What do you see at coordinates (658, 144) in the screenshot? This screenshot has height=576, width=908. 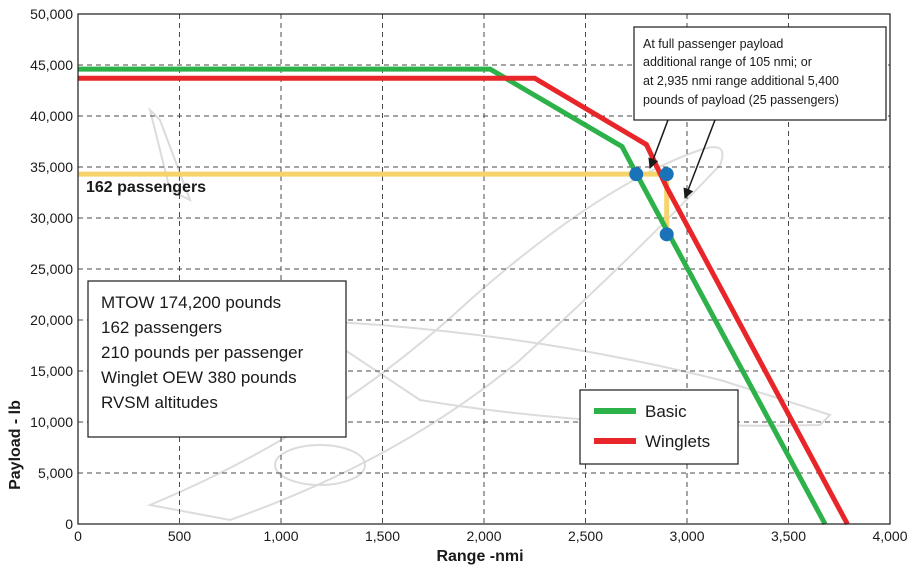 I see `annotation-arrow-basic` at bounding box center [658, 144].